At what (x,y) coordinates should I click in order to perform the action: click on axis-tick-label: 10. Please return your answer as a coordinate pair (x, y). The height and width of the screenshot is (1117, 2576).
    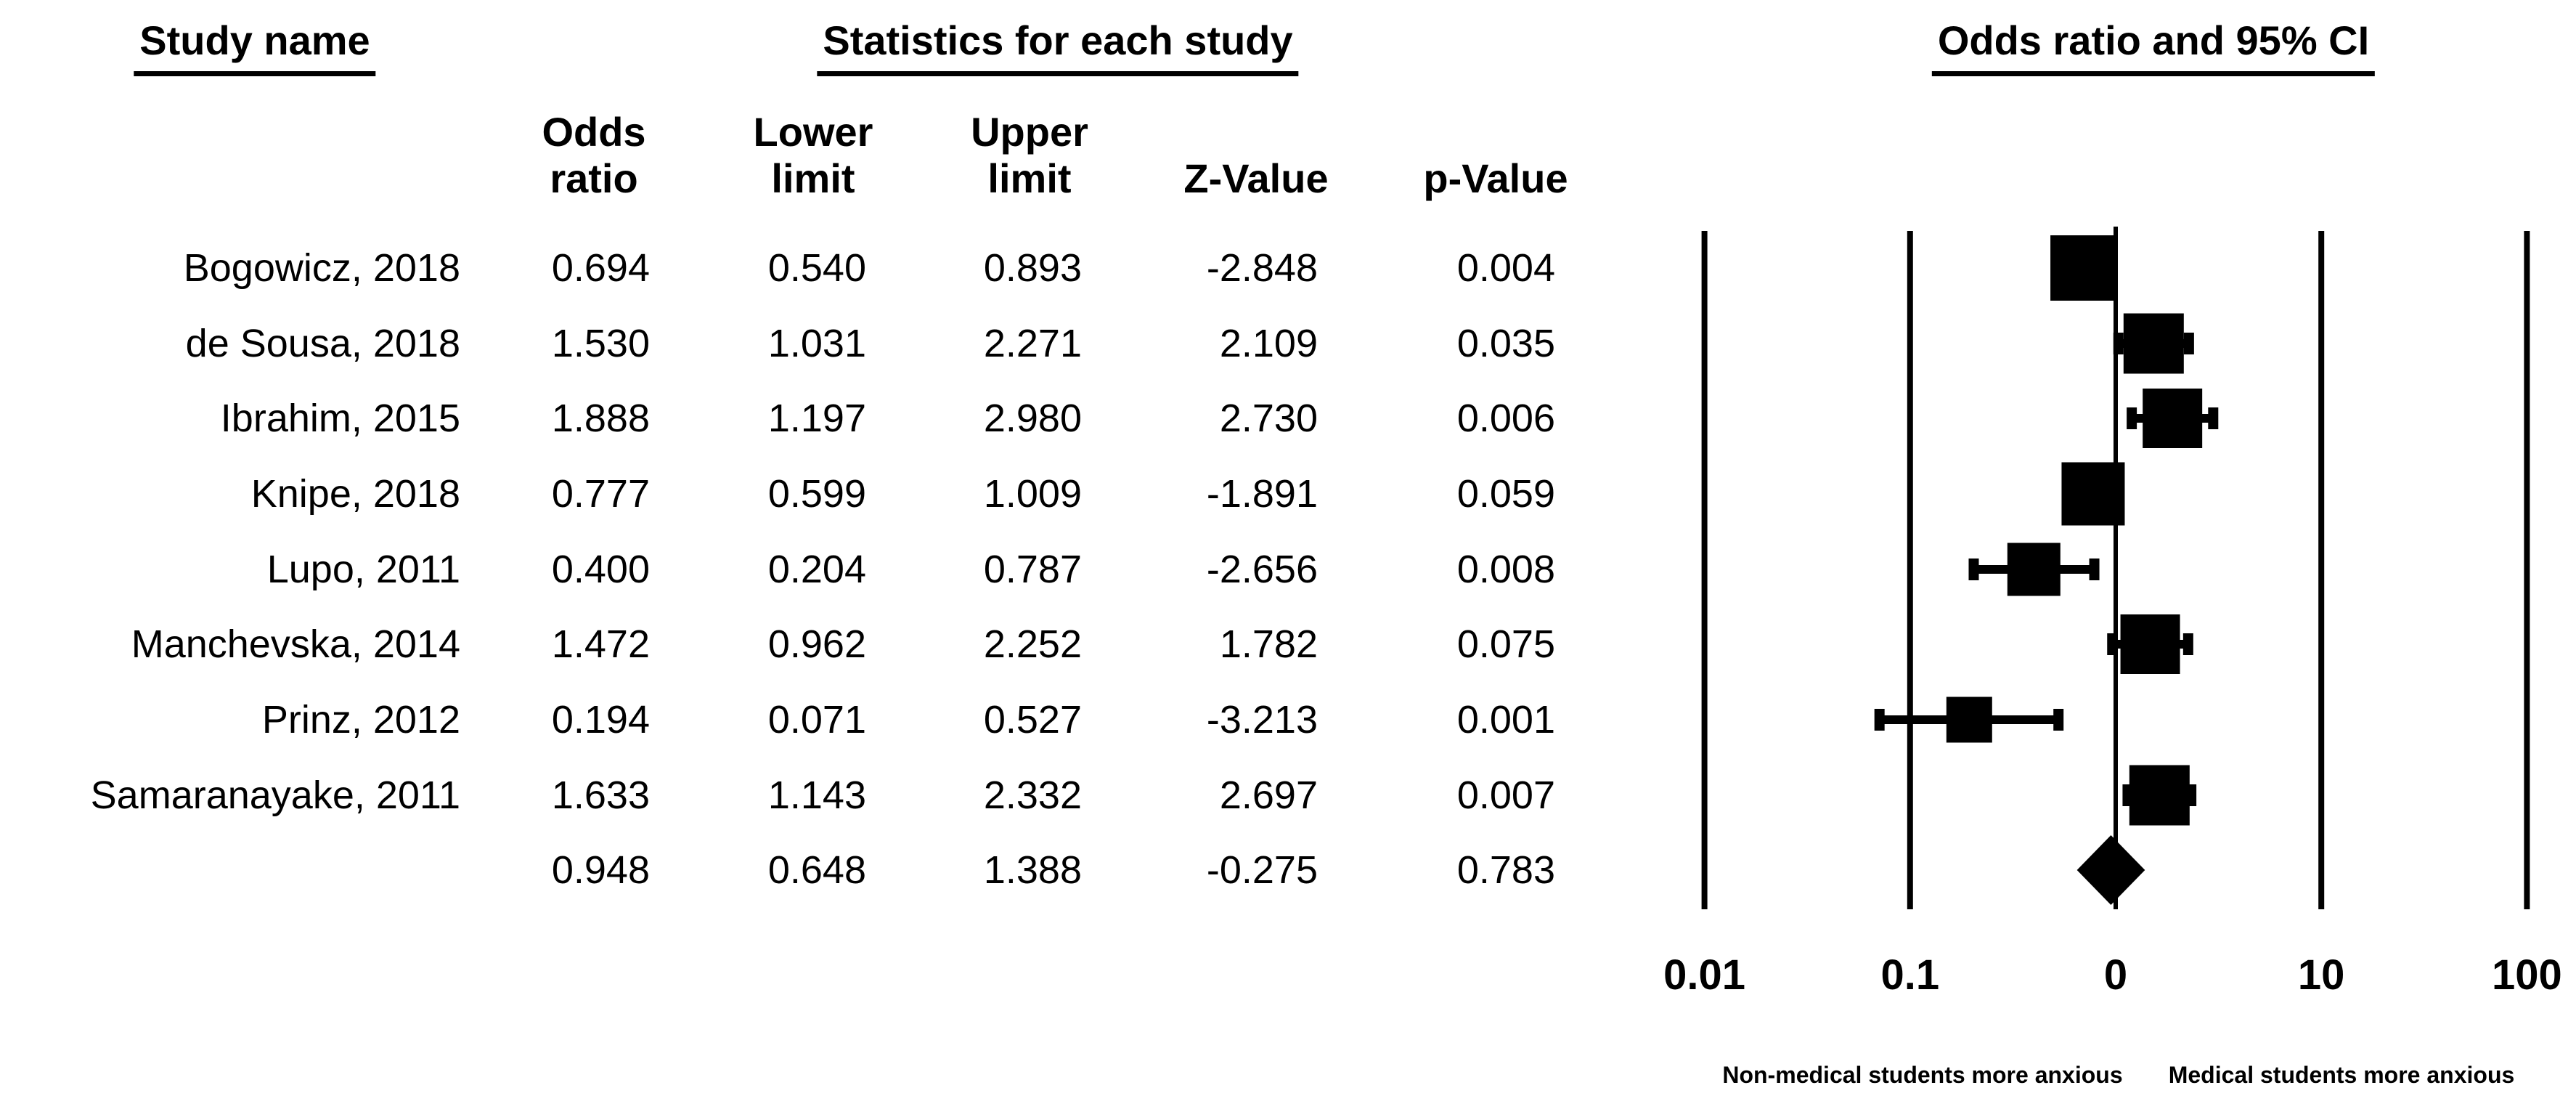
    Looking at the image, I should click on (2321, 975).